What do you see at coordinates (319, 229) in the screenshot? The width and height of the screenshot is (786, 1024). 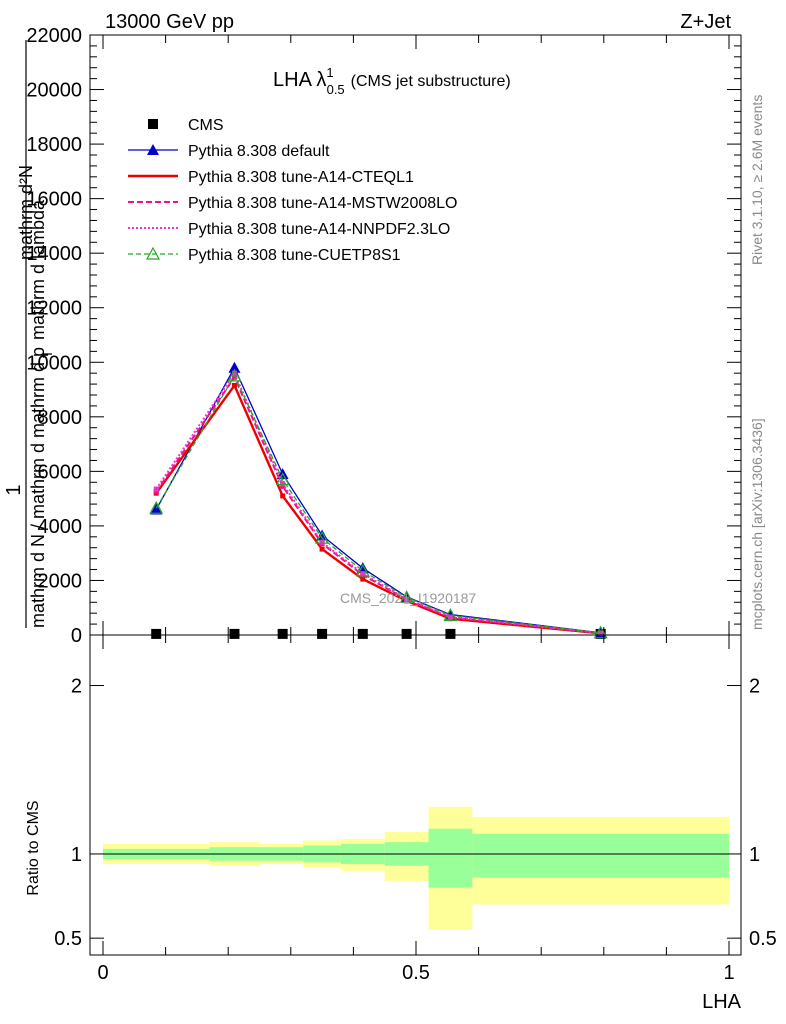 I see `legend-entry-4-label: Pythia 8.308 tune-A14-NNPDF2.3LO` at bounding box center [319, 229].